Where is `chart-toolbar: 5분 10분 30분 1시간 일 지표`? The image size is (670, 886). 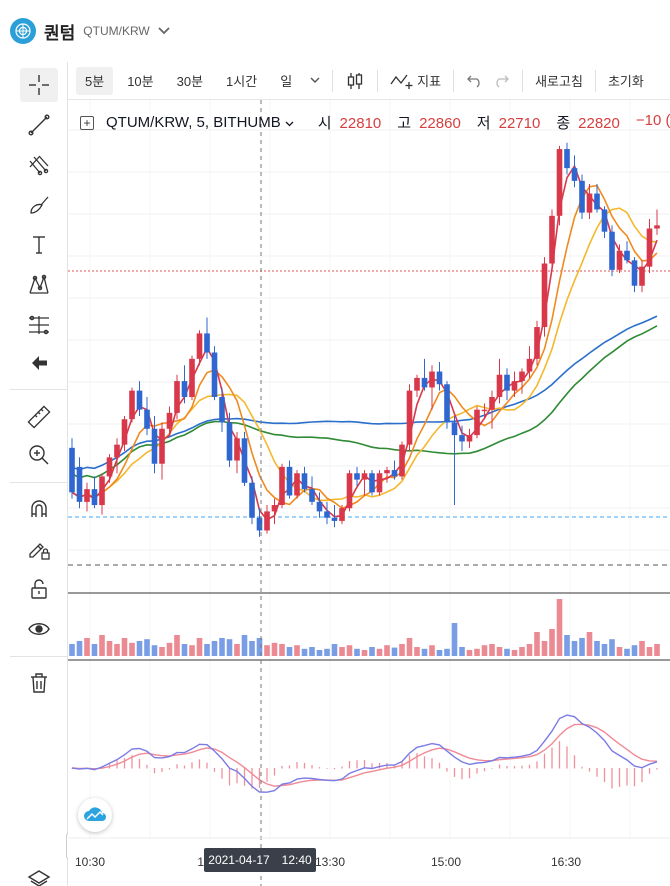 chart-toolbar: 5분 10분 30분 1시간 일 지표 is located at coordinates (369, 81).